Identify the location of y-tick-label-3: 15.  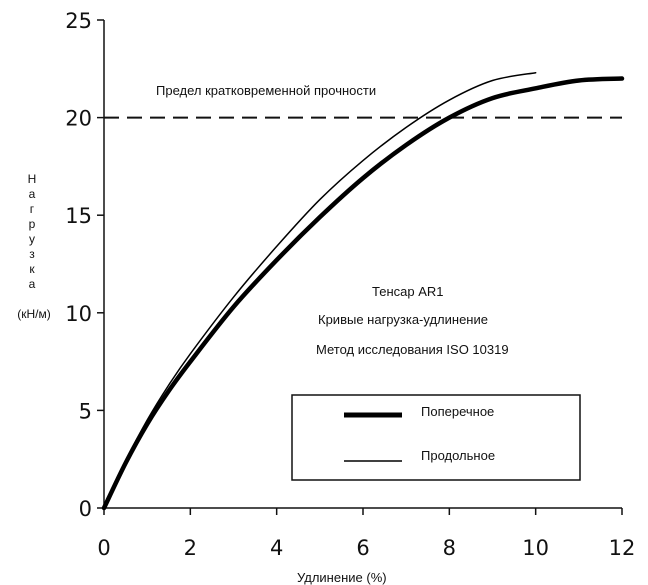
(78, 216).